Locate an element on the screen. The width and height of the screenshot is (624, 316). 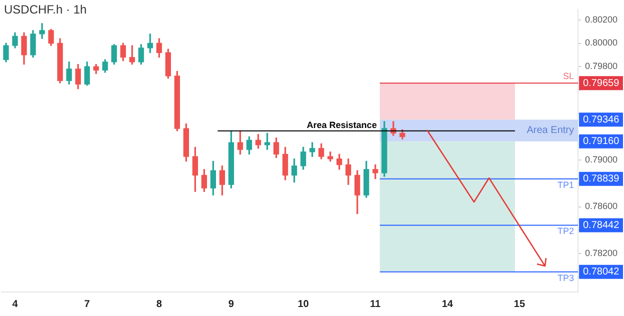
x-tick-label: 11 is located at coordinates (376, 304).